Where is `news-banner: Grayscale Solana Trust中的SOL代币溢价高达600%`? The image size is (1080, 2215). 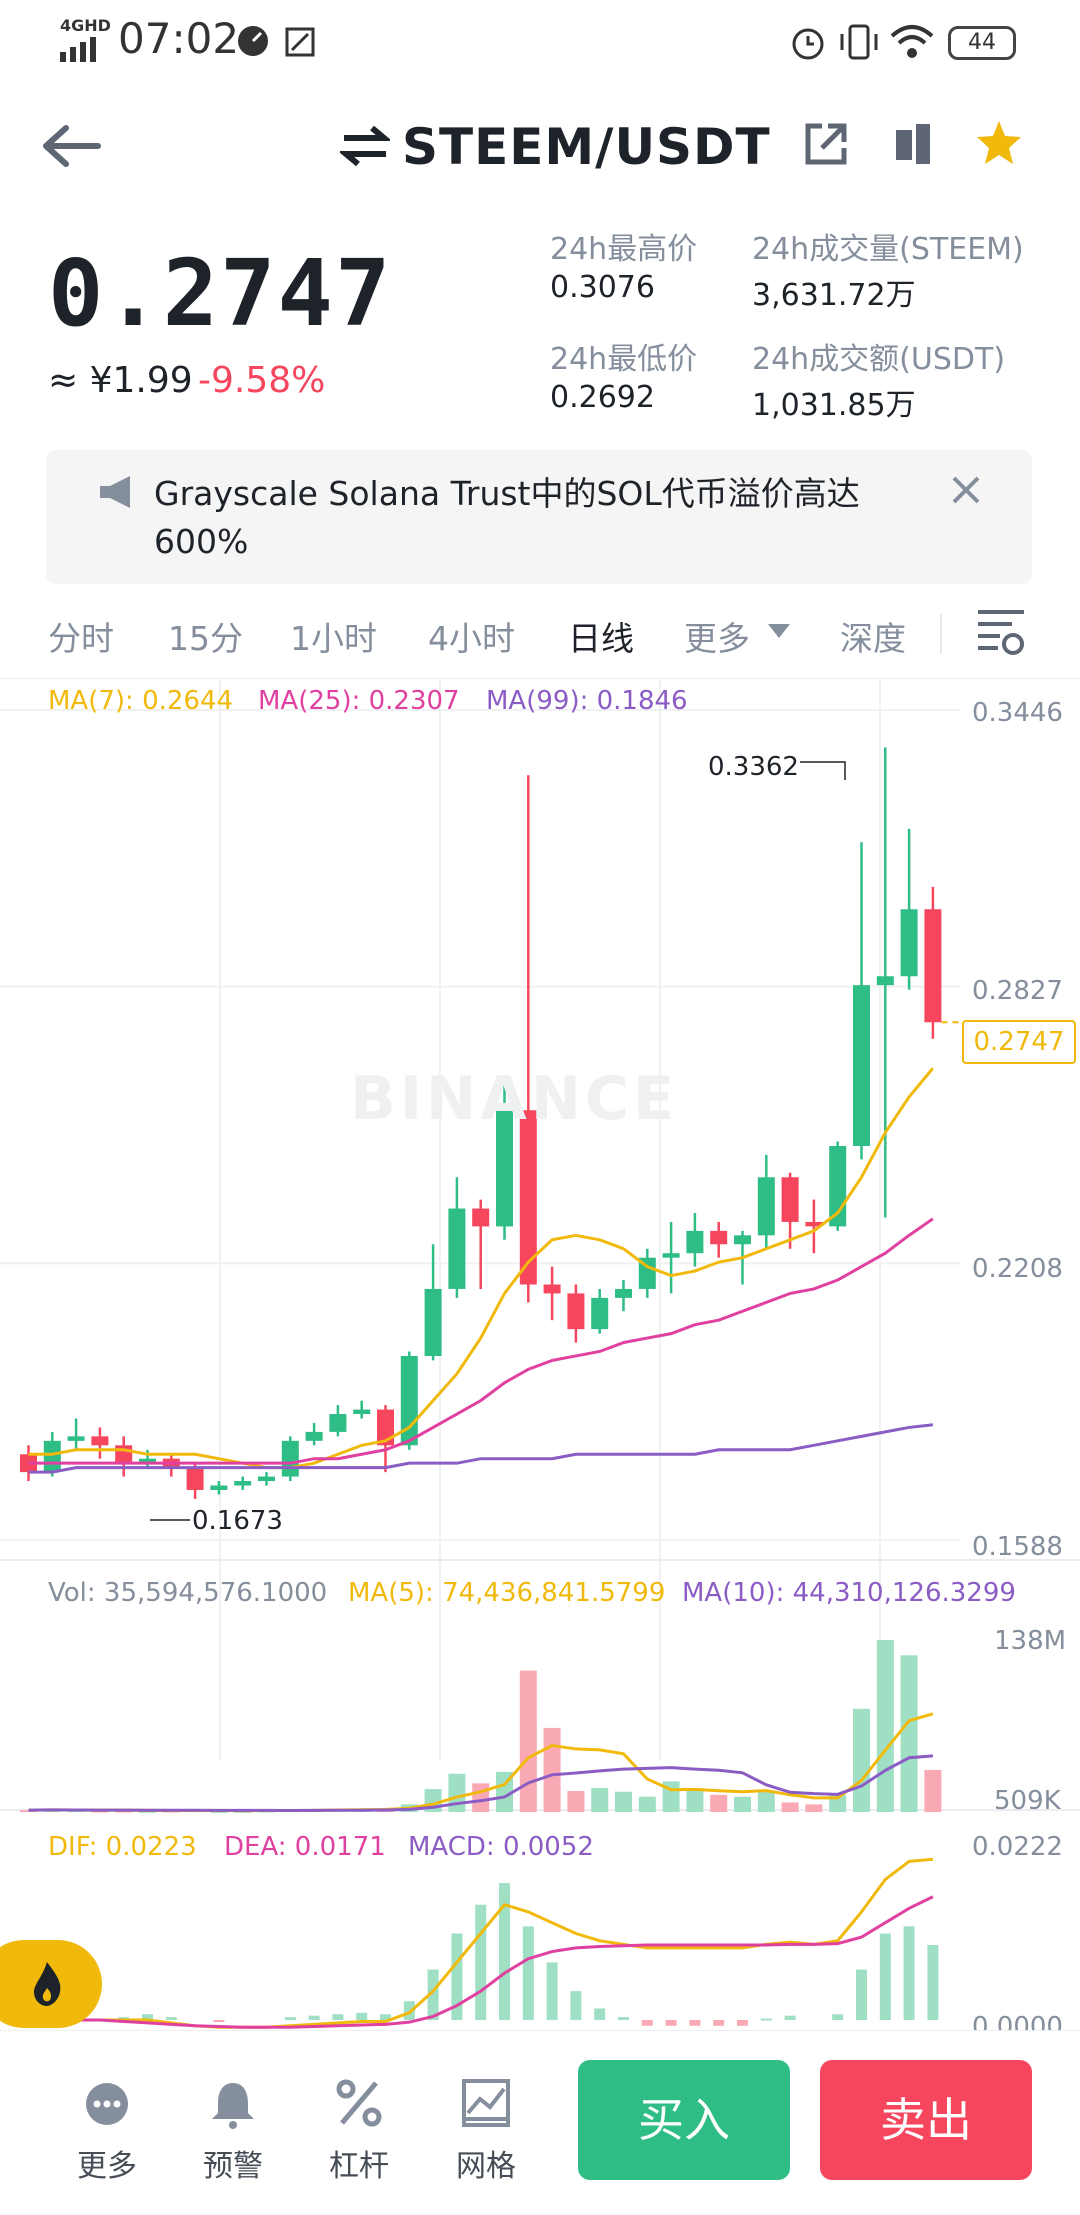 news-banner: Grayscale Solana Trust中的SOL代币溢价高达600% is located at coordinates (539, 517).